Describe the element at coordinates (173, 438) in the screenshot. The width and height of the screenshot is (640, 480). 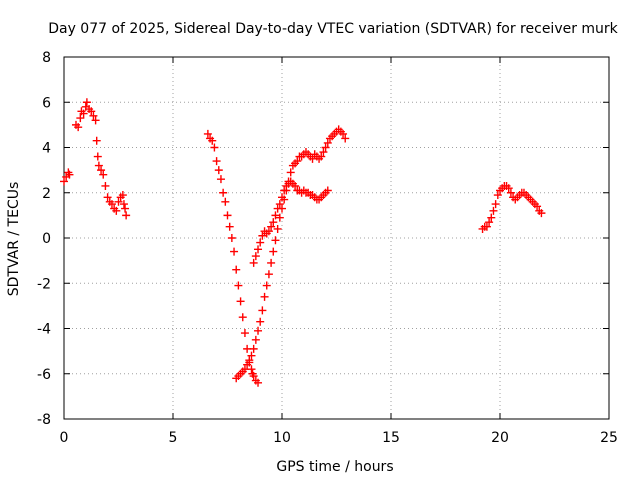
I see `x-tick-label: 5` at that location.